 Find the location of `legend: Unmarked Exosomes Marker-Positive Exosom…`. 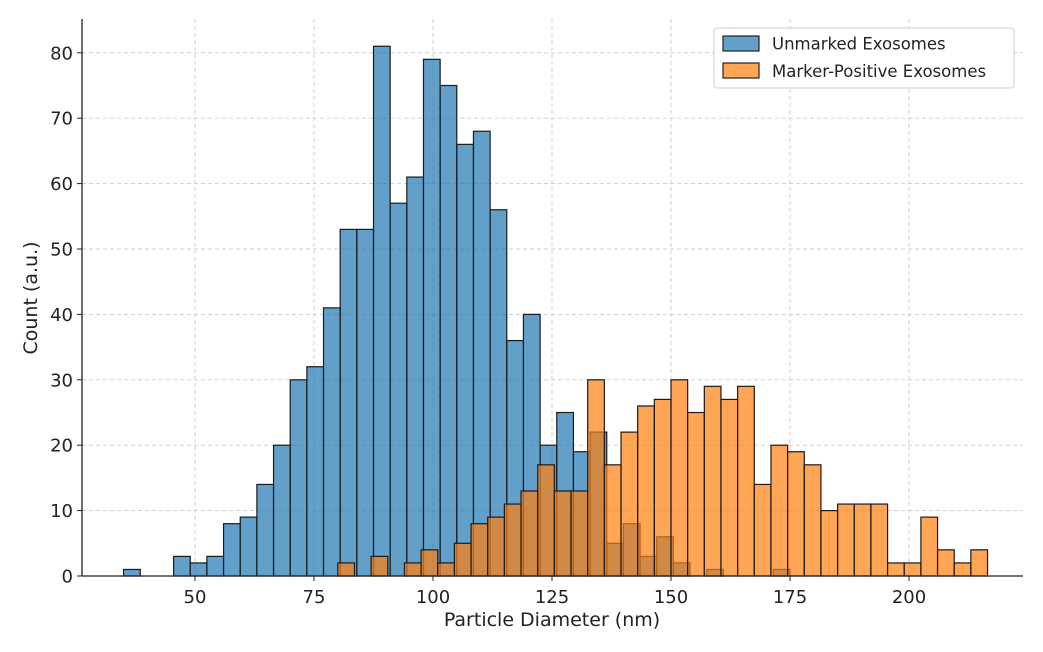

legend: Unmarked Exosomes Marker-Positive Exosom… is located at coordinates (864, 58).